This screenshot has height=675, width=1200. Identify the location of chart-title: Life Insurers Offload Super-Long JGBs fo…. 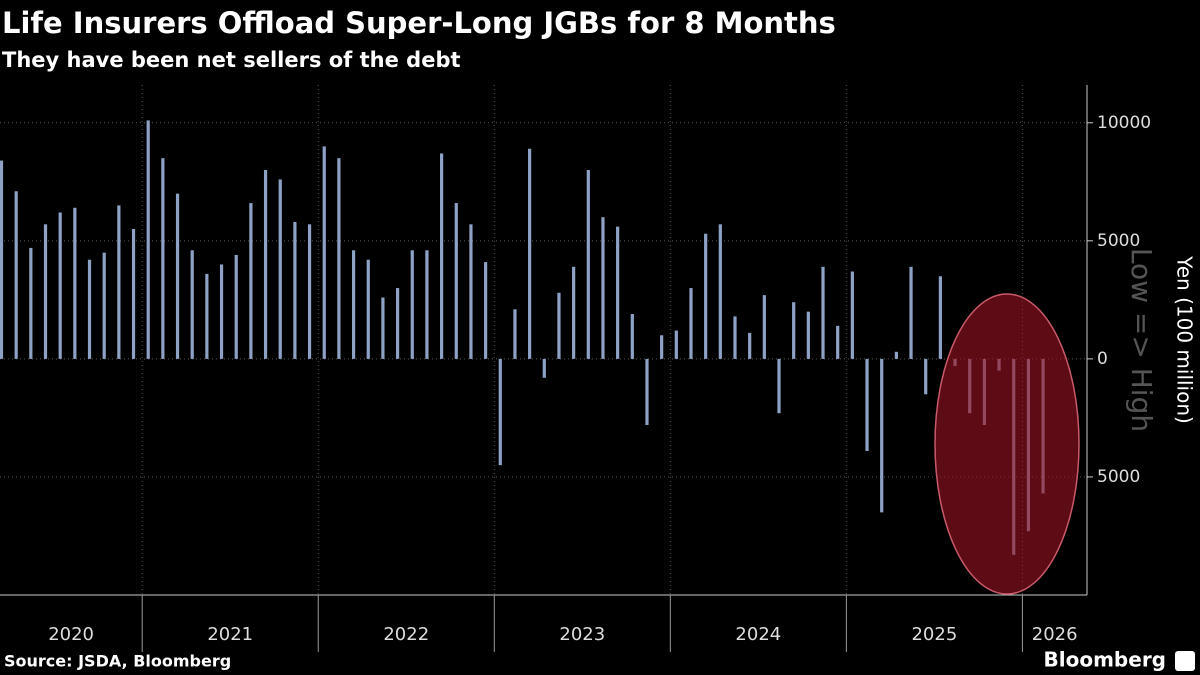
(419, 23).